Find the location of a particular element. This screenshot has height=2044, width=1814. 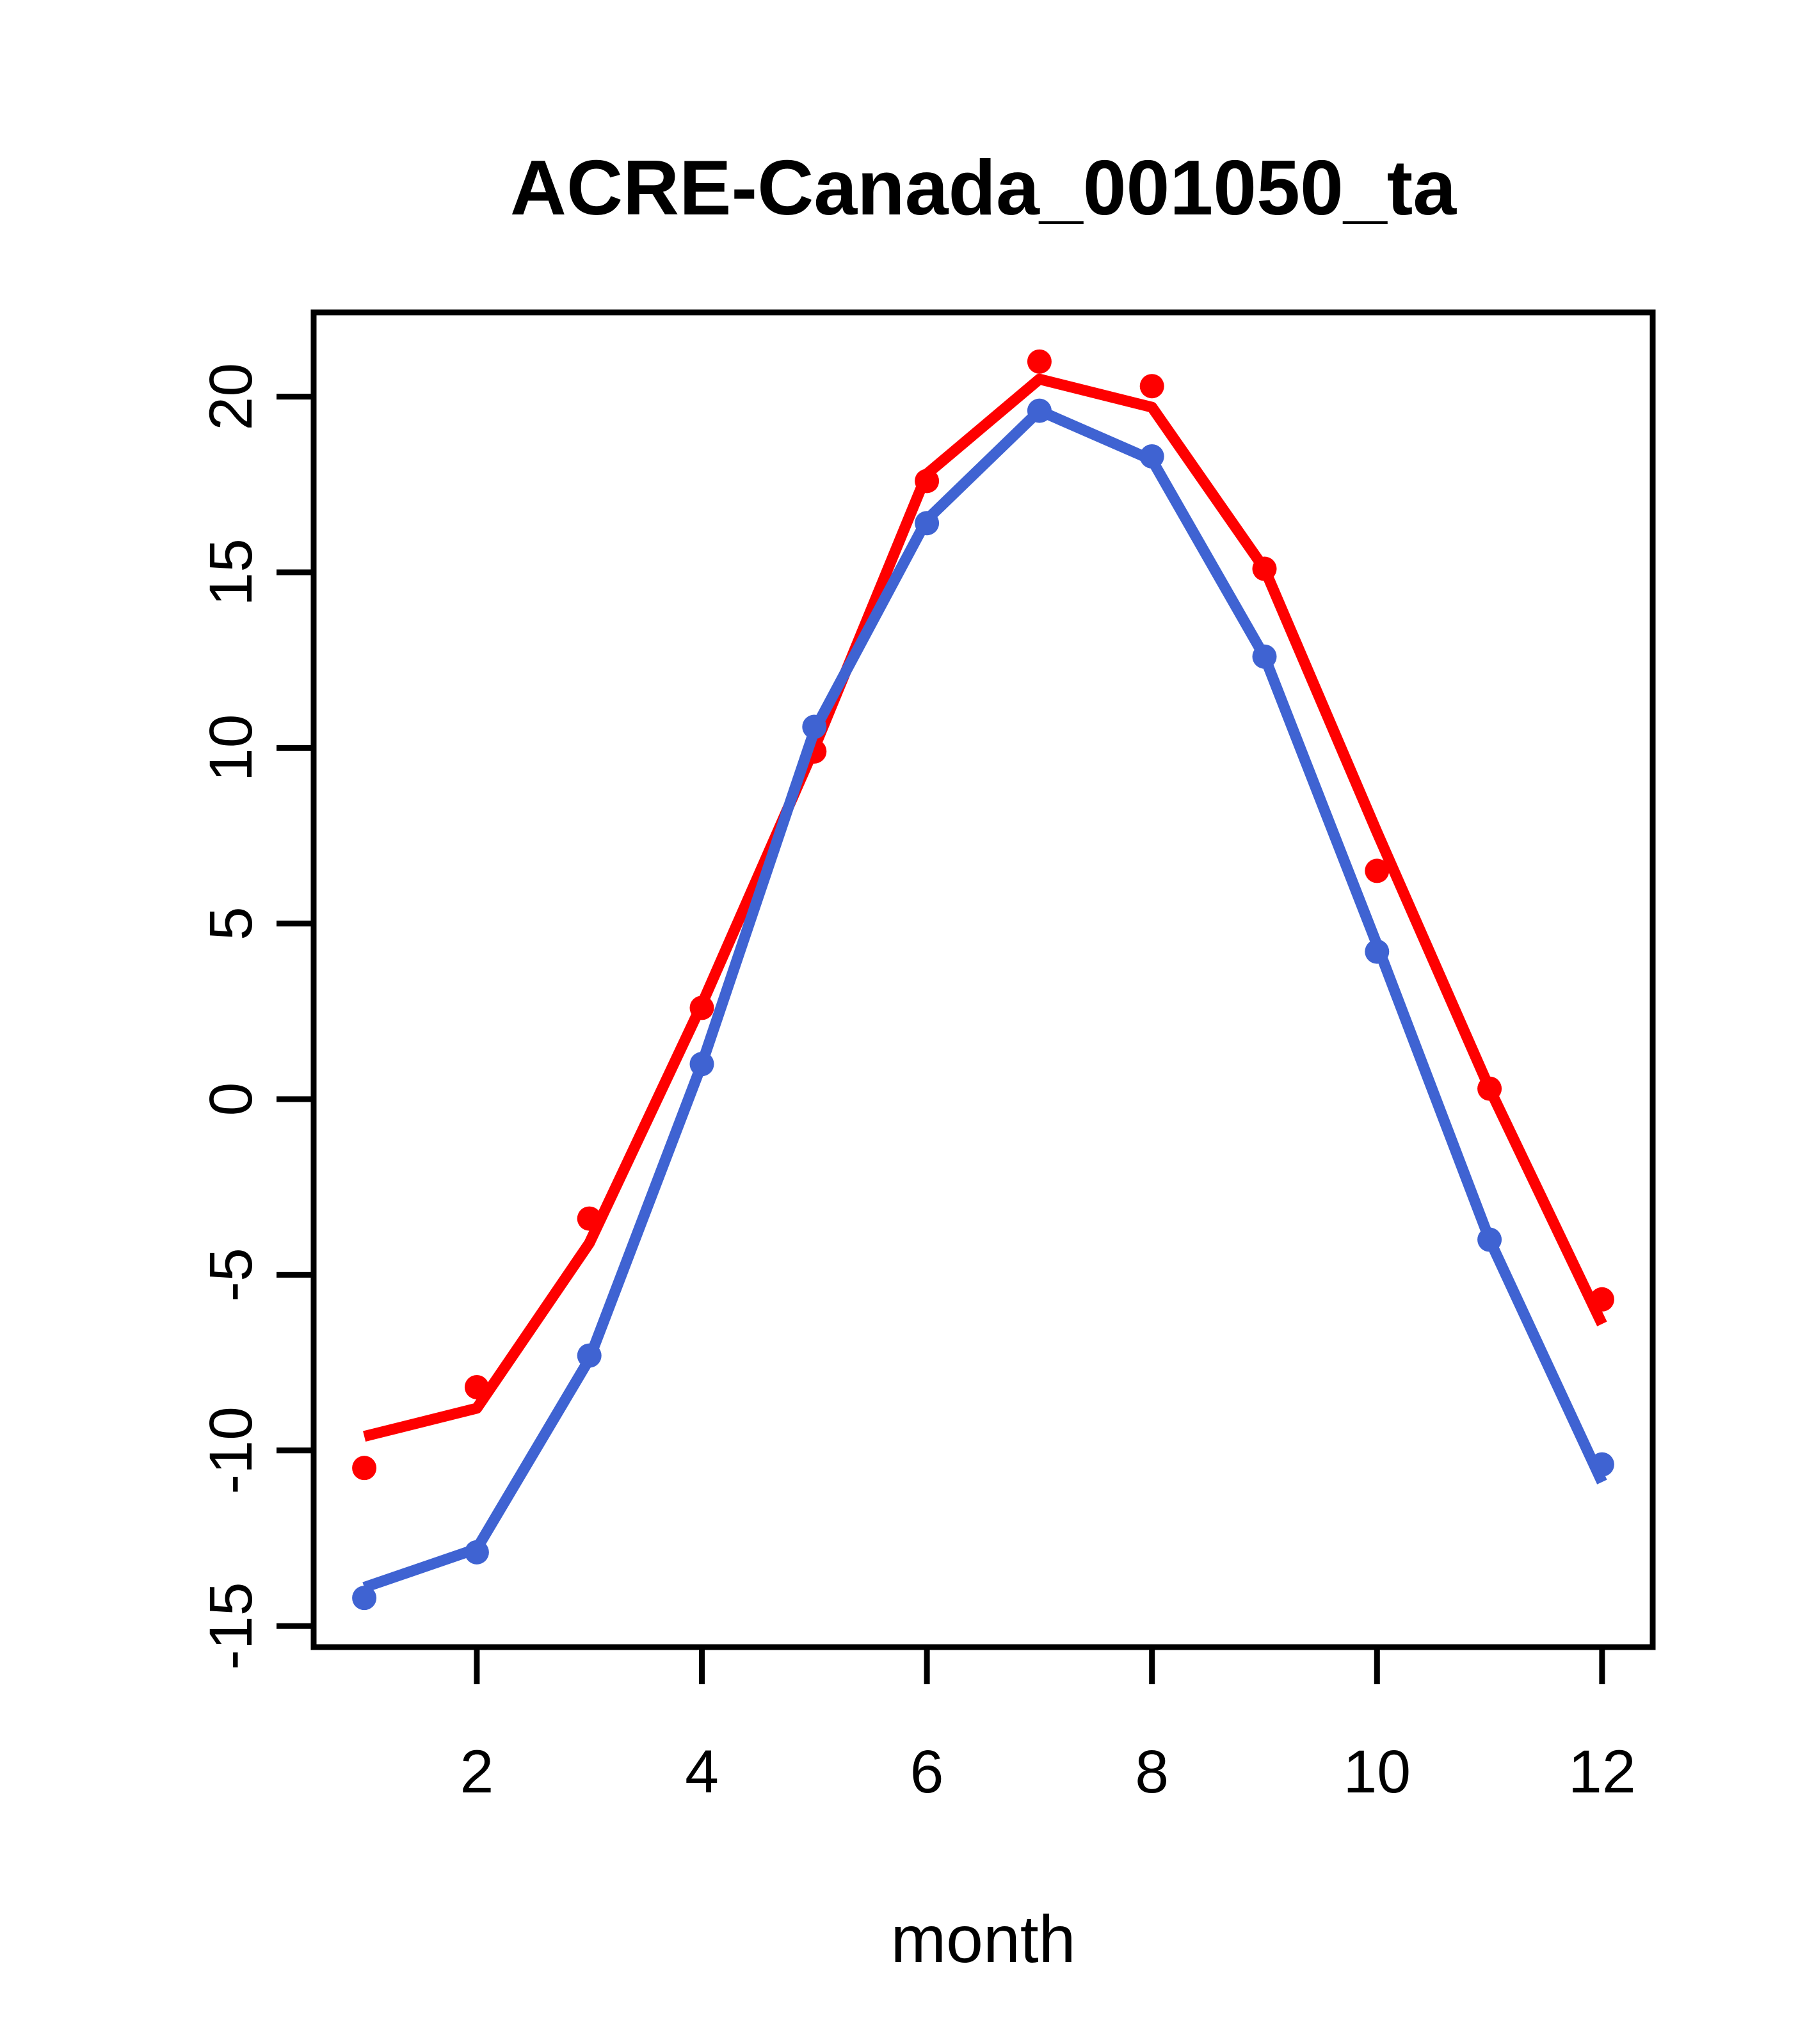

y-tick-label: 20 is located at coordinates (231, 397).